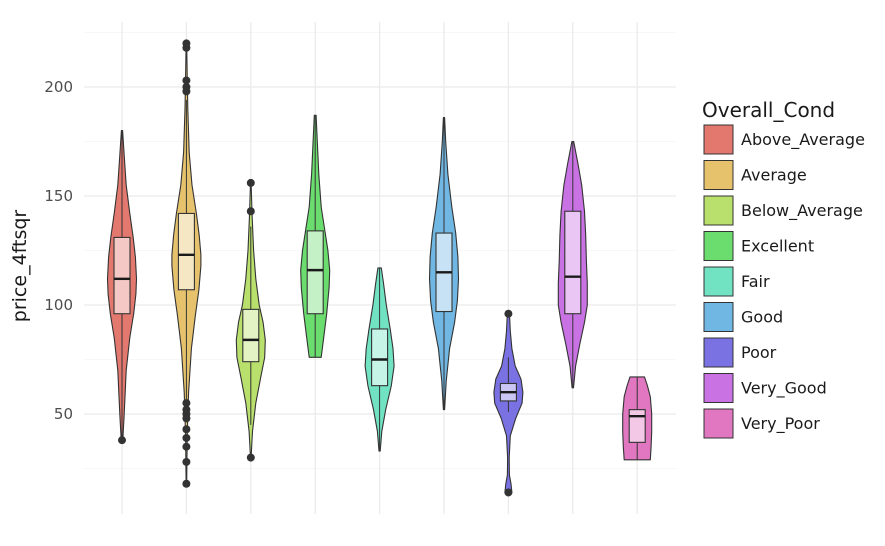 The width and height of the screenshot is (885, 546). I want to click on legend-title: Overall_Cond, so click(768, 110).